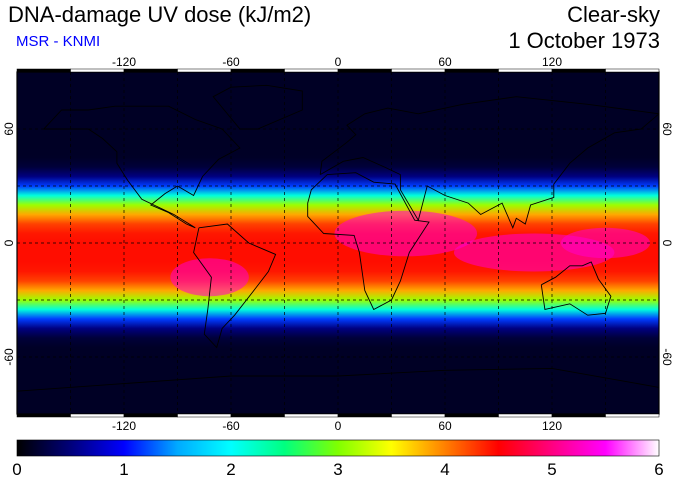 The image size is (678, 480). Describe the element at coordinates (123, 469) in the screenshot. I see `colorbar-tick-label: 1` at that location.